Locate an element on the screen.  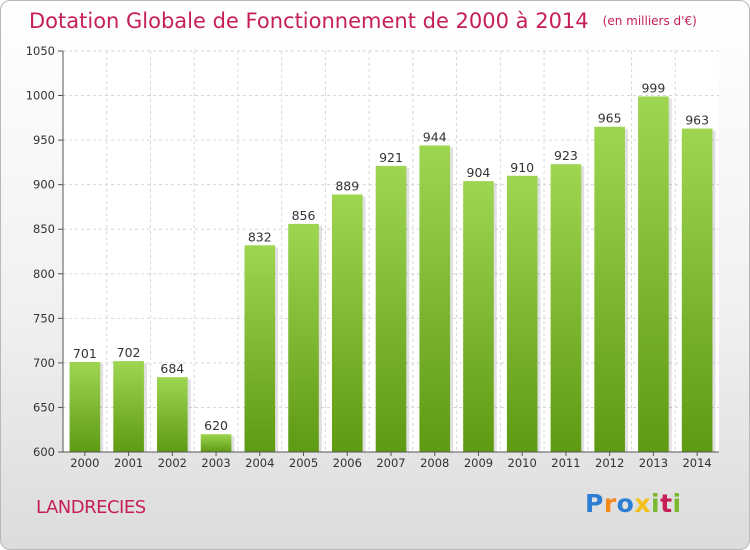
x-tick-label: 2008 is located at coordinates (434, 463).